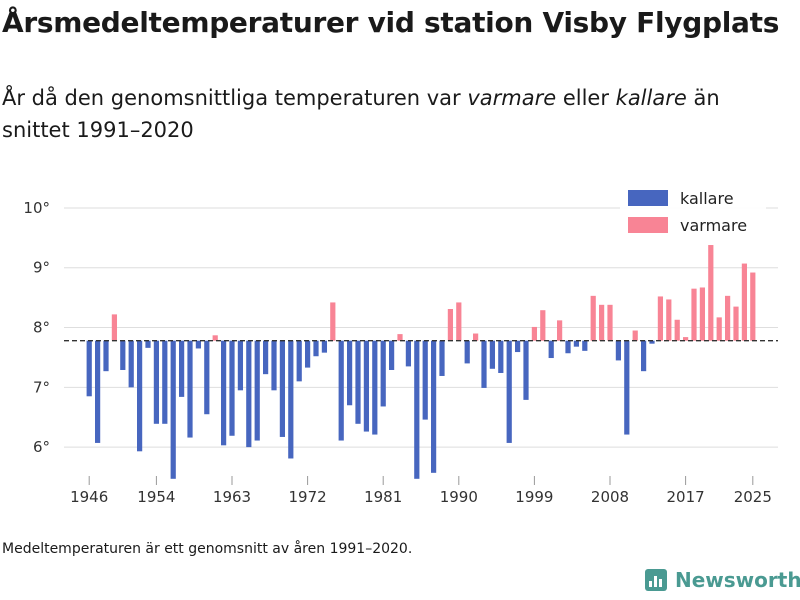 The width and height of the screenshot is (800, 600). I want to click on y-tick-label: 10°, so click(36, 208).